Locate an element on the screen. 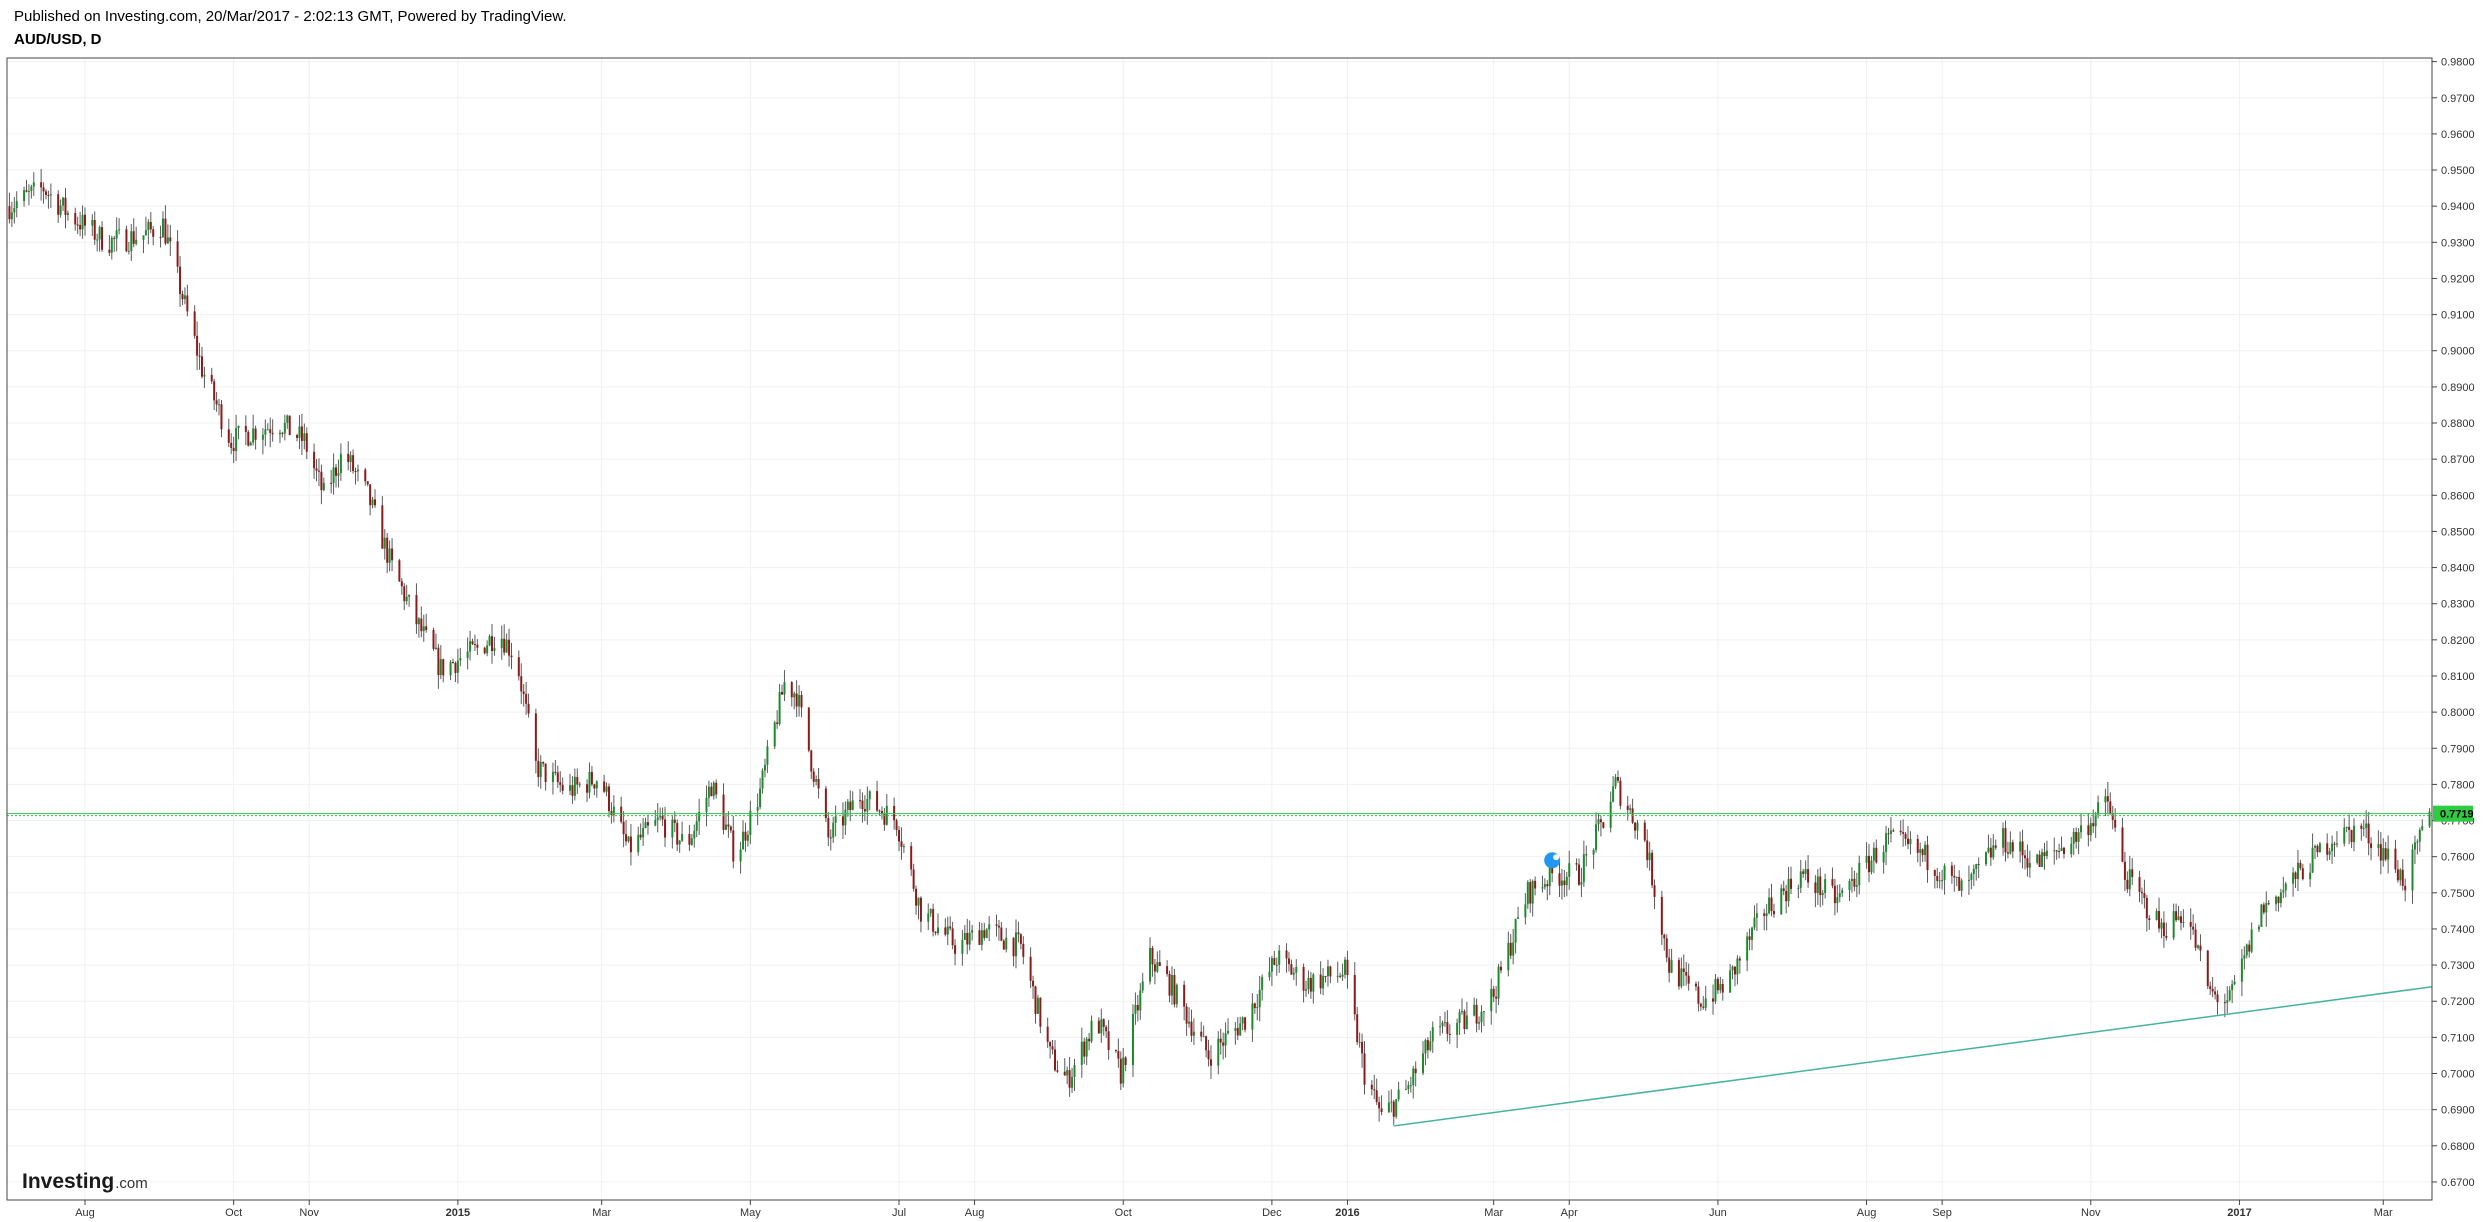 This screenshot has height=1222, width=2487. y-tick-label: 0.7300 is located at coordinates (2458, 966).